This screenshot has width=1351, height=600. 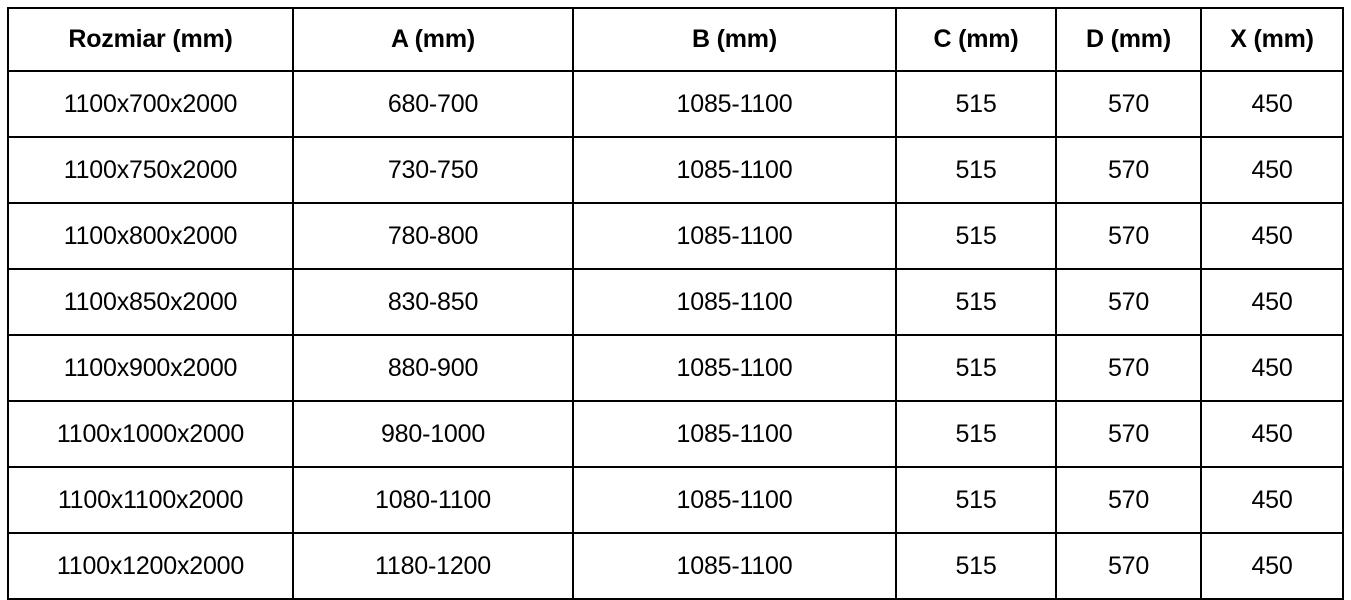 I want to click on cell-size: 1100x1000x2000, so click(x=150, y=434).